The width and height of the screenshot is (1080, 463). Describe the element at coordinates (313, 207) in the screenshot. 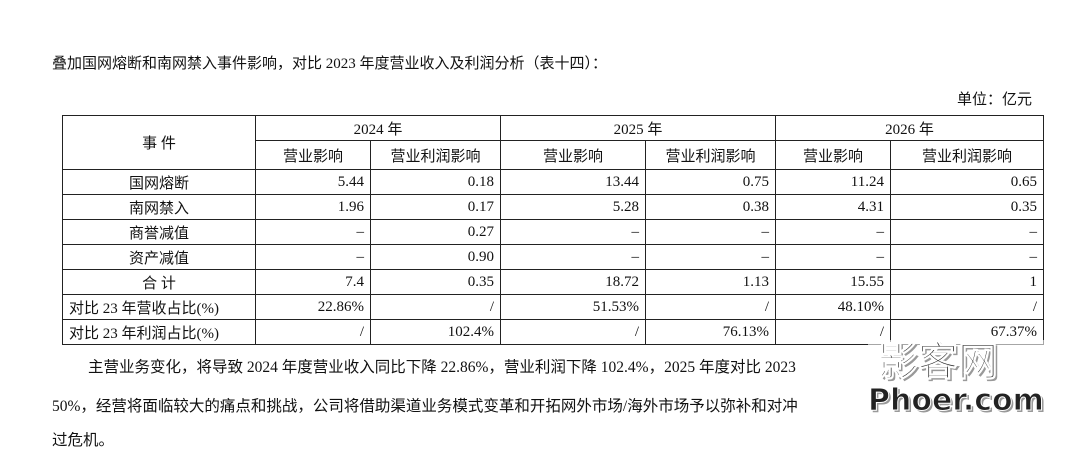

I see `table-cell: 1.96` at that location.